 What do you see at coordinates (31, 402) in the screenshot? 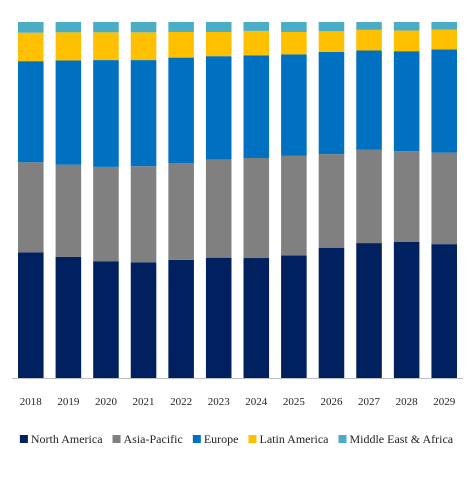
I see `x-tick-label-2018: 2018` at bounding box center [31, 402].